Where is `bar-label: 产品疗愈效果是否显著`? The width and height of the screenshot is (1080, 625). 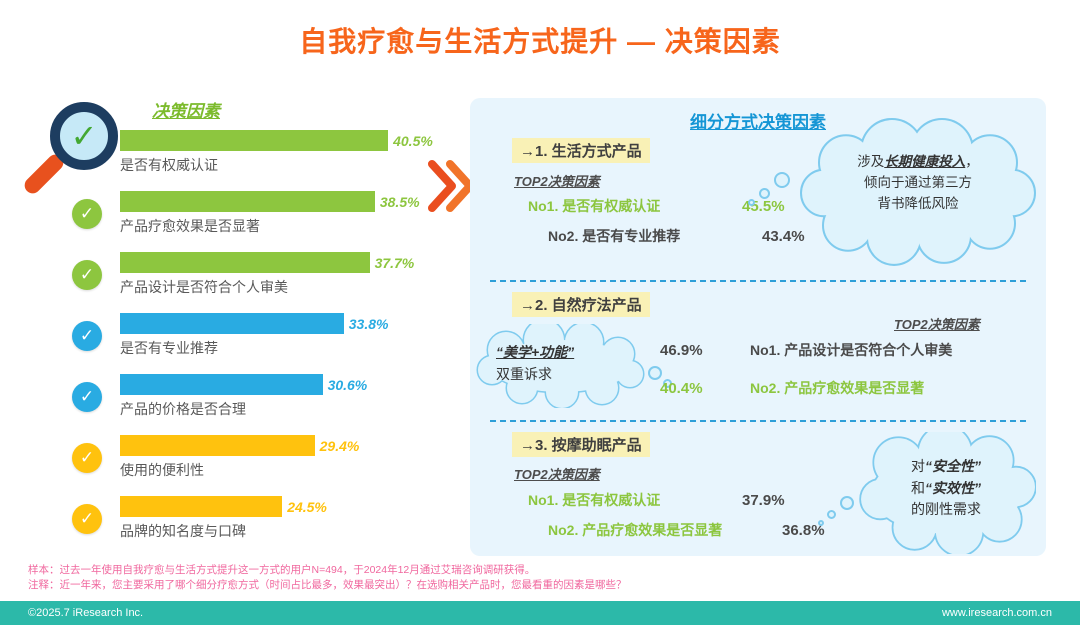 bar-label: 产品疗愈效果是否显著 is located at coordinates (190, 226).